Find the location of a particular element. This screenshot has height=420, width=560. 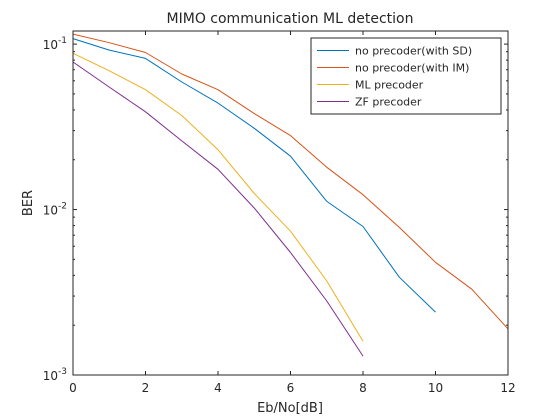

y-tick-label: 10⁻³ is located at coordinates (55, 375).